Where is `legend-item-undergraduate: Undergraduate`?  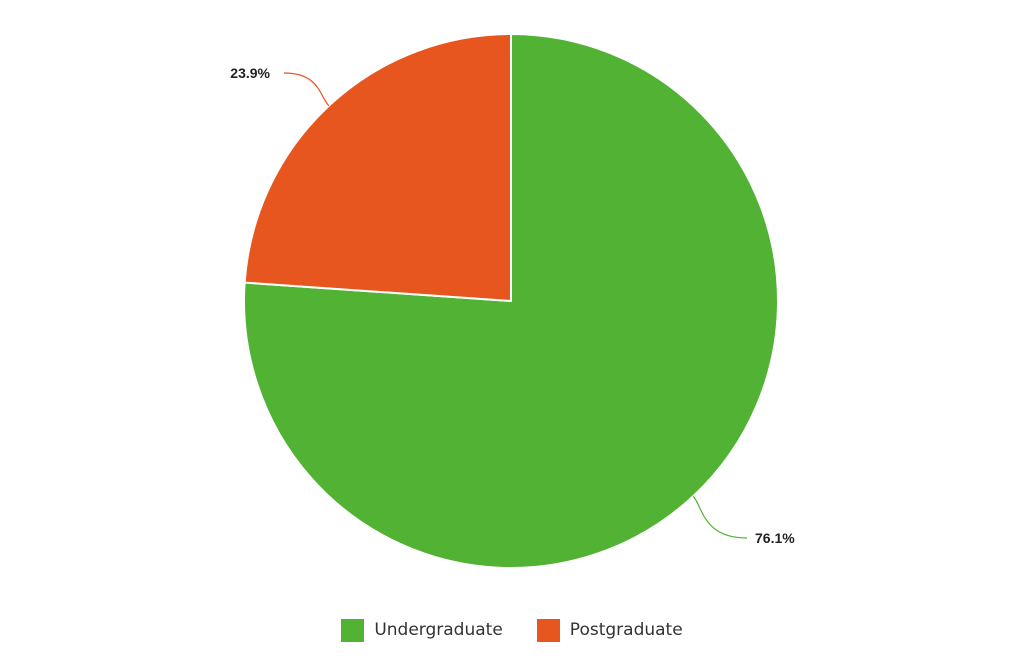 legend-item-undergraduate: Undergraduate is located at coordinates (422, 630).